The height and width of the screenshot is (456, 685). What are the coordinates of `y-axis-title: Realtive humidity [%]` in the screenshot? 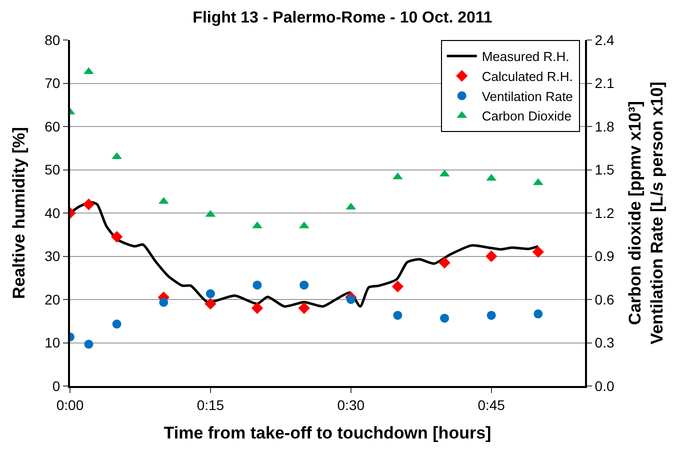 It's located at (19, 213).